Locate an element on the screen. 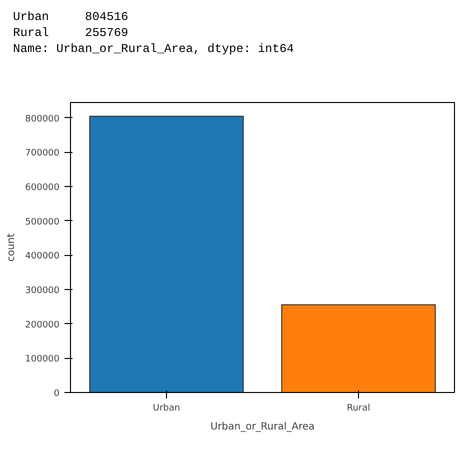  text: Rural 255769 is located at coordinates (70, 33).